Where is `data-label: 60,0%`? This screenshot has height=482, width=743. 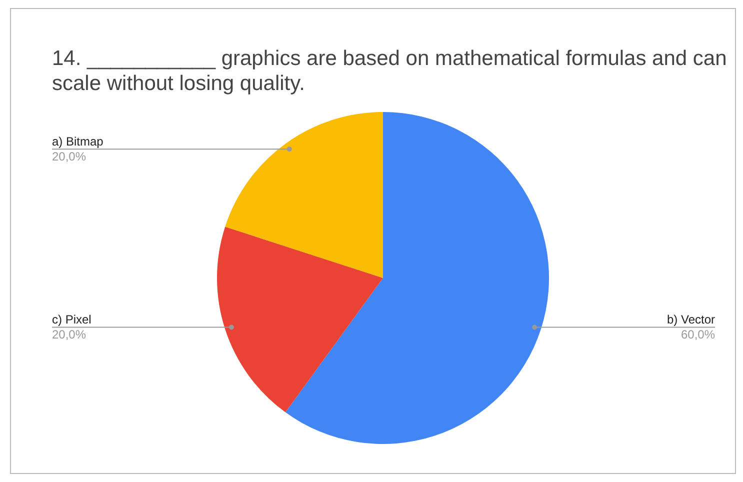 data-label: 60,0% is located at coordinates (698, 335).